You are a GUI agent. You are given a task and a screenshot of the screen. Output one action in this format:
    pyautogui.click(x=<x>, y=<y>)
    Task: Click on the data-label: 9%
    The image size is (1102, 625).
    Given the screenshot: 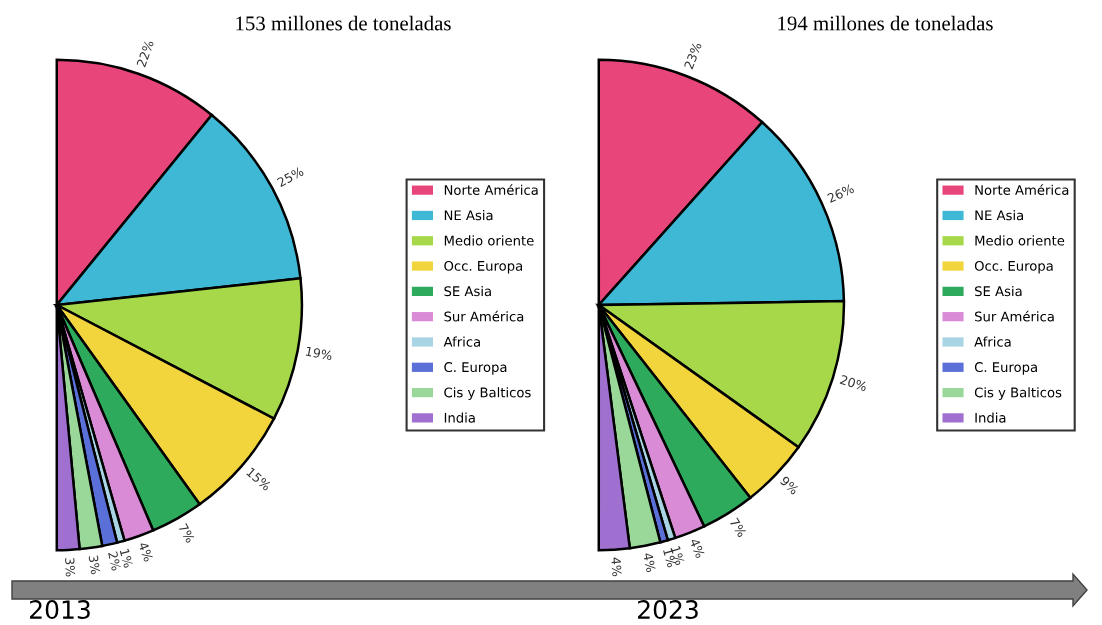 What is the action you would take?
    pyautogui.click(x=789, y=485)
    